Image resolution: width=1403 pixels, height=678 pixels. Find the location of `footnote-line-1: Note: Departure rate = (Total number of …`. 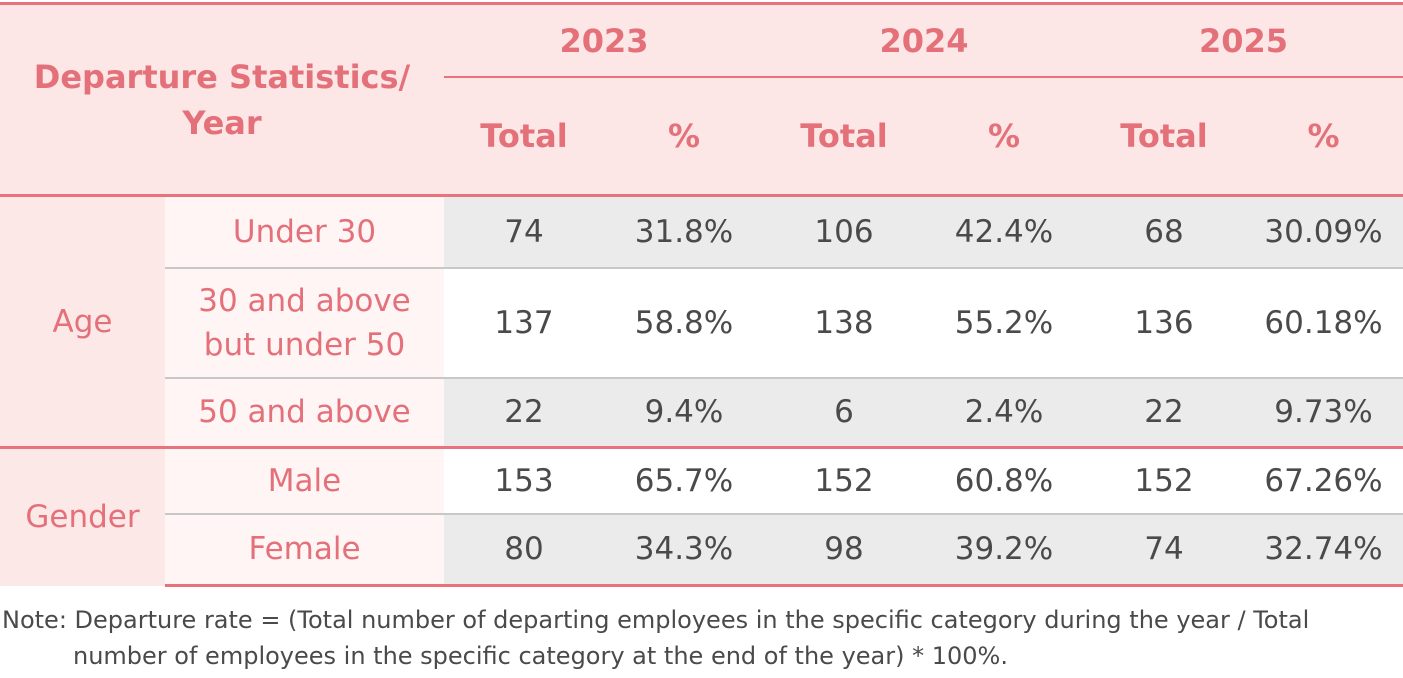

footnote-line-1: Note: Departure rate = (Total number of … is located at coordinates (656, 620).